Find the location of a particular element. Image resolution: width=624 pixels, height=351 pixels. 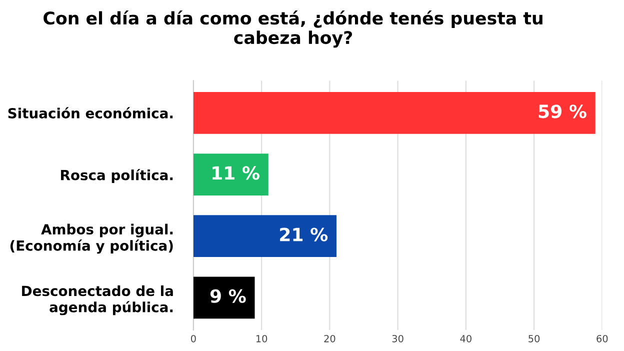

y-tick-label: Situación económica. is located at coordinates (90, 112).